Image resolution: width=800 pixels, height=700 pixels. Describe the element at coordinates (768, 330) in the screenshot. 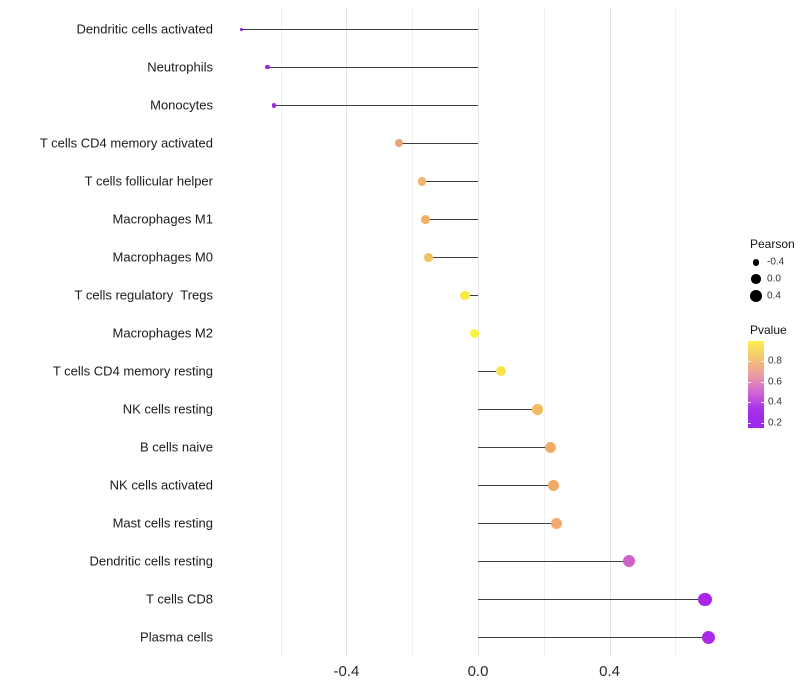

I see `color-legend-title: Pvalue` at that location.